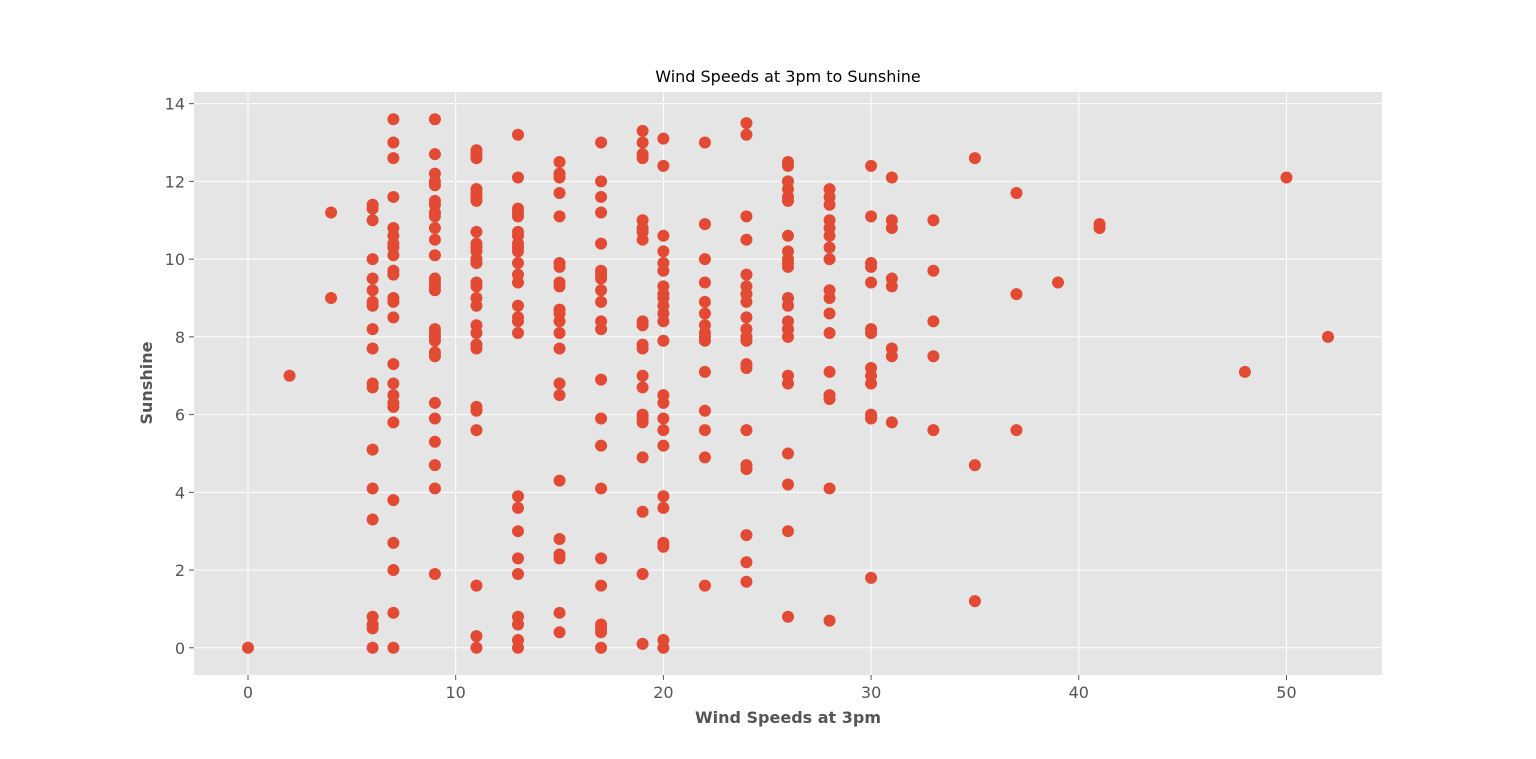  Describe the element at coordinates (175, 181) in the screenshot. I see `y-tick-label: 12` at that location.